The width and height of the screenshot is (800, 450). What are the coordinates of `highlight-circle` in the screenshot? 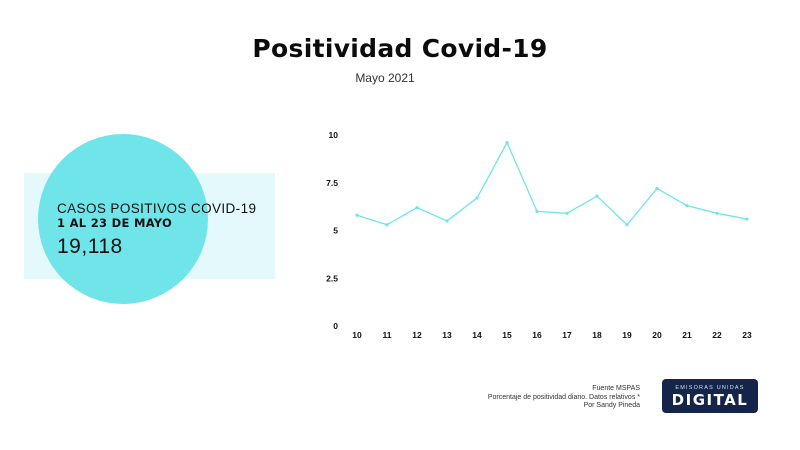 It's located at (123, 219).